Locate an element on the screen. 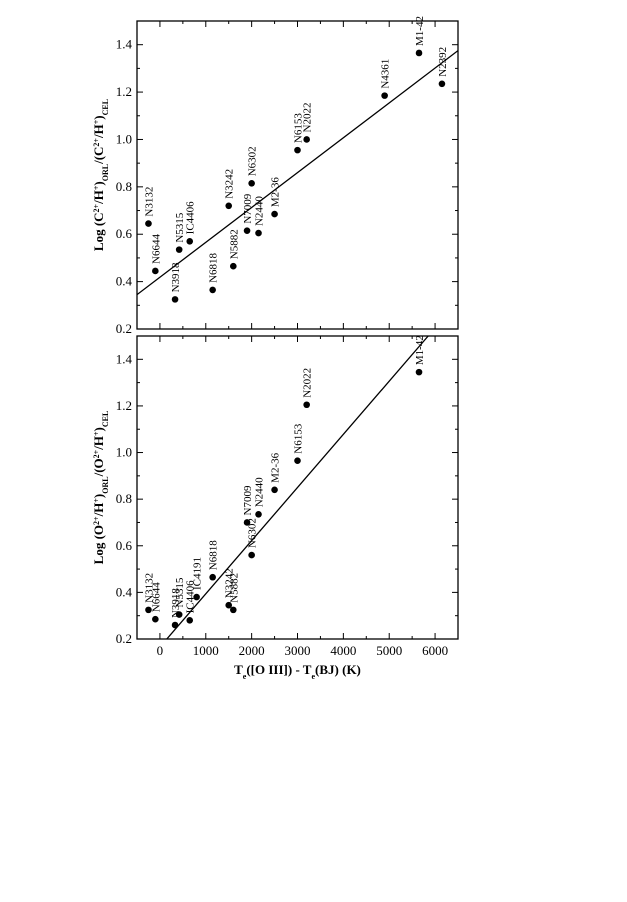  point-label: IC4191 is located at coordinates (198, 573).